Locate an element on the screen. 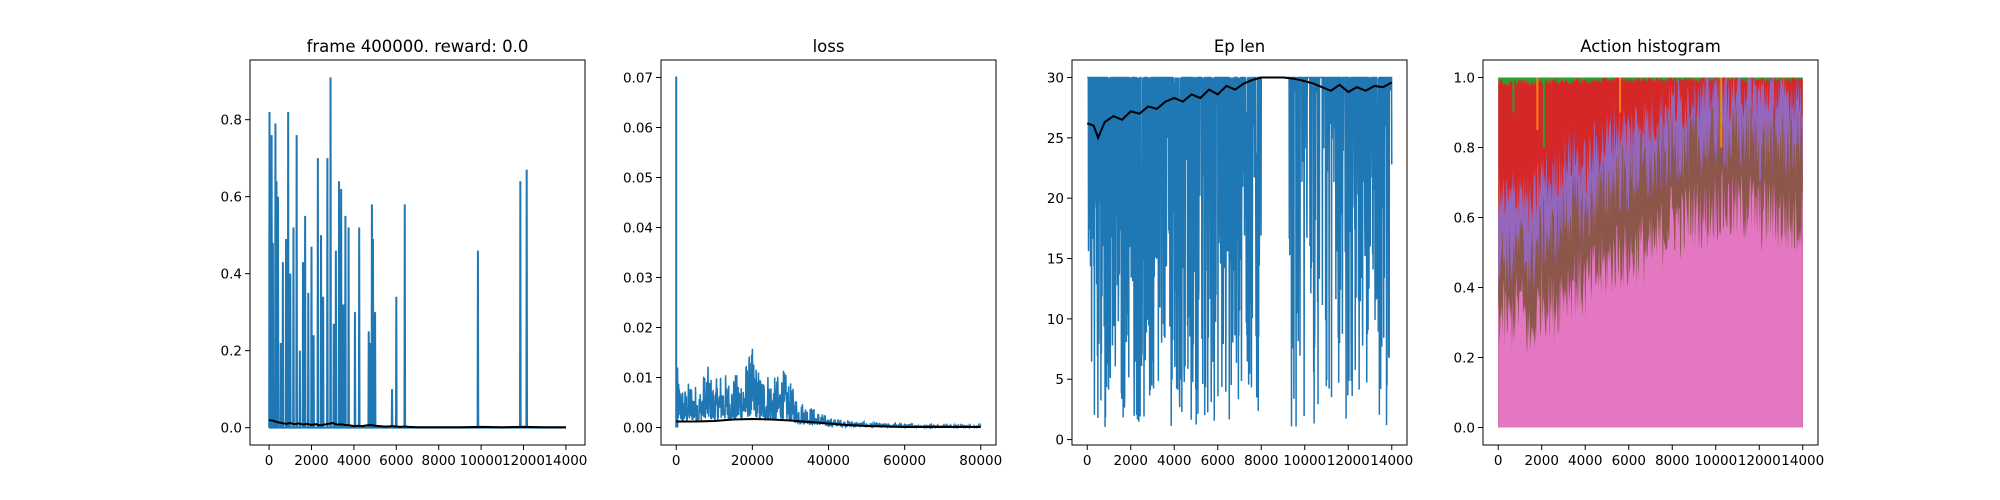 Image resolution: width=2000 pixels, height=500 pixels. x-tick-label: 20000 is located at coordinates (752, 461).